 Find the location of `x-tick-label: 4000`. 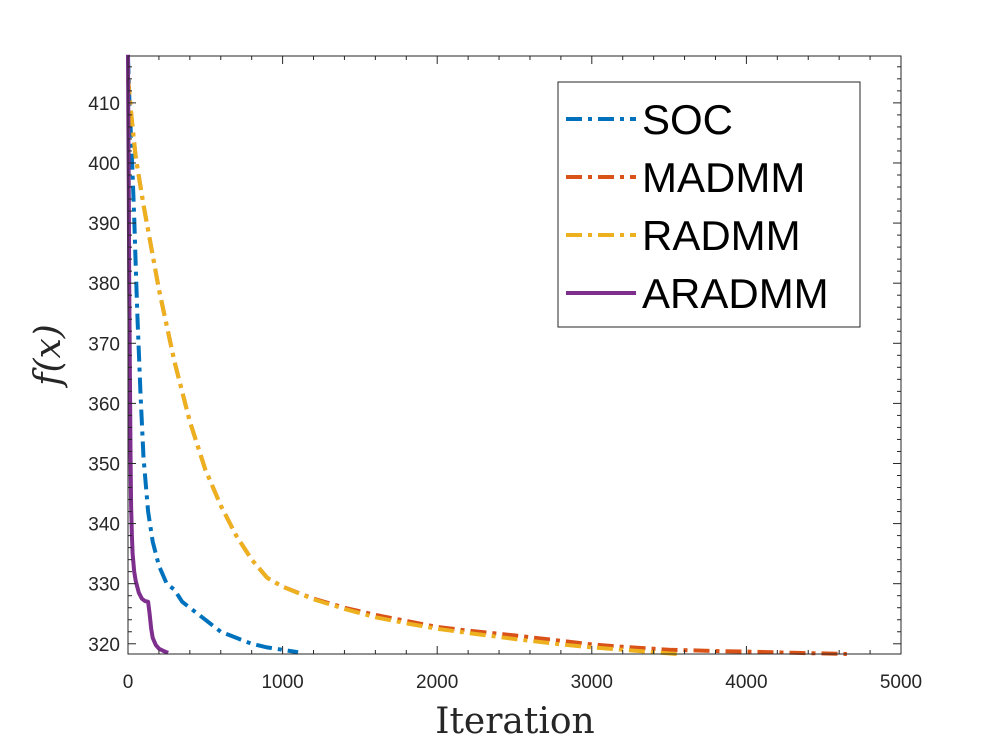

x-tick-label: 4000 is located at coordinates (746, 682).